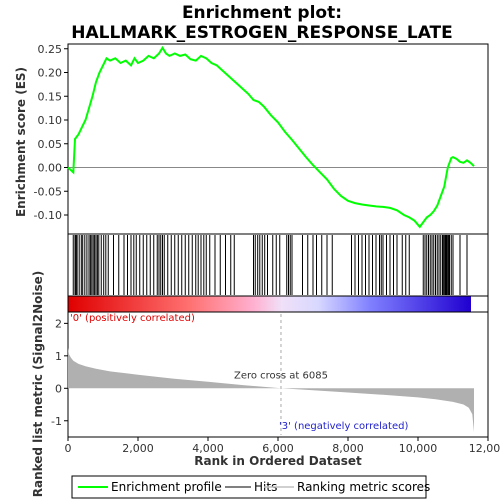  Describe the element at coordinates (48, 215) in the screenshot. I see `es-y-tick-label: -0.10` at that location.